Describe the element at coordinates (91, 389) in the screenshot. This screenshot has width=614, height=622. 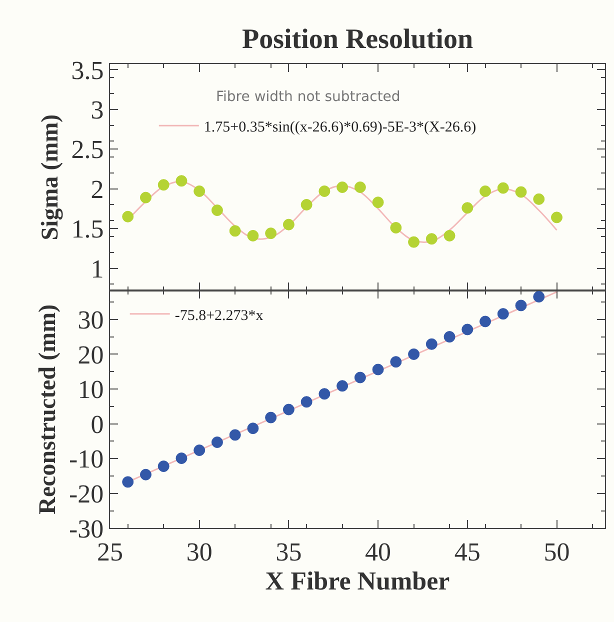
I see `y-tick-label: 10` at that location.